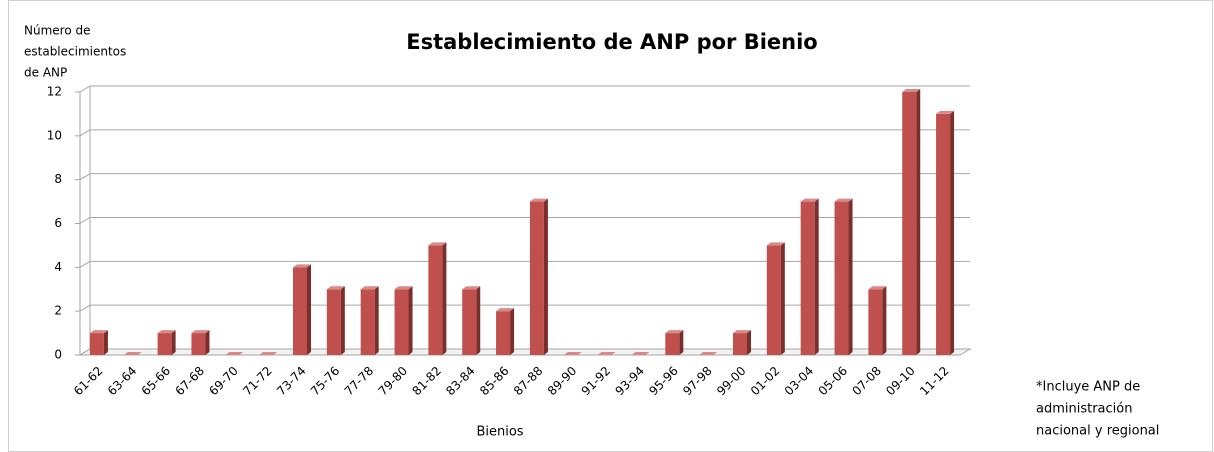 This screenshot has width=1214, height=452. Describe the element at coordinates (75, 52) in the screenshot. I see `y-axis-label: establecimientos` at that location.